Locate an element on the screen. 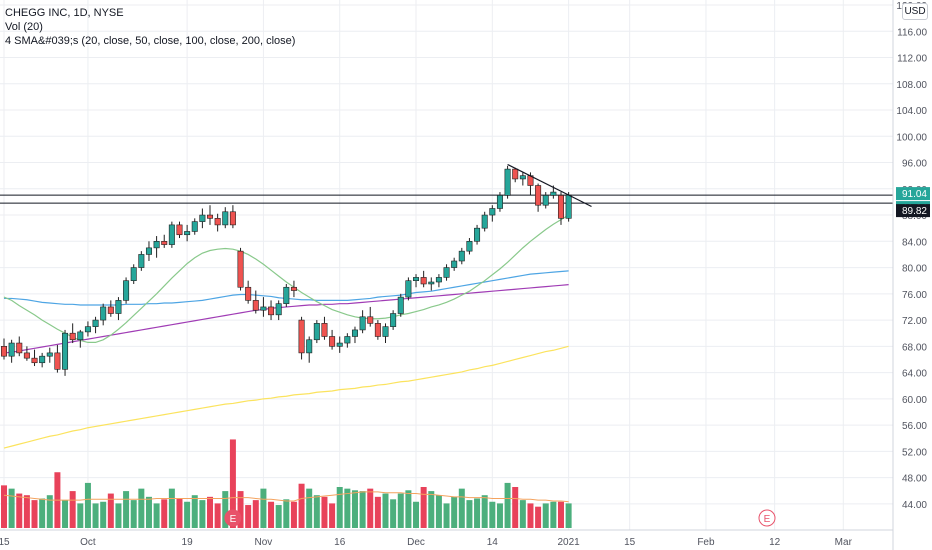 This screenshot has width=932, height=550. volume-indicator-label: Vol (20) is located at coordinates (24, 27).